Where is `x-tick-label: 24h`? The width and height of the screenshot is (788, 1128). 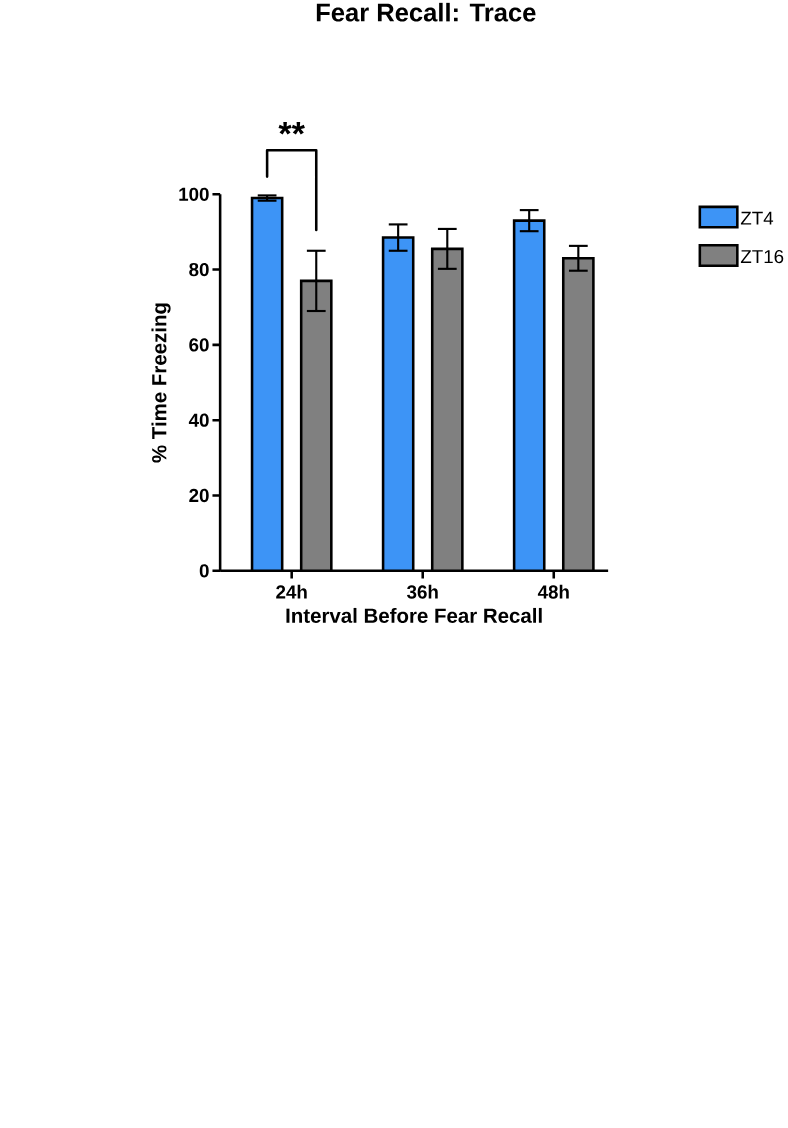 x-tick-label: 24h is located at coordinates (291, 591).